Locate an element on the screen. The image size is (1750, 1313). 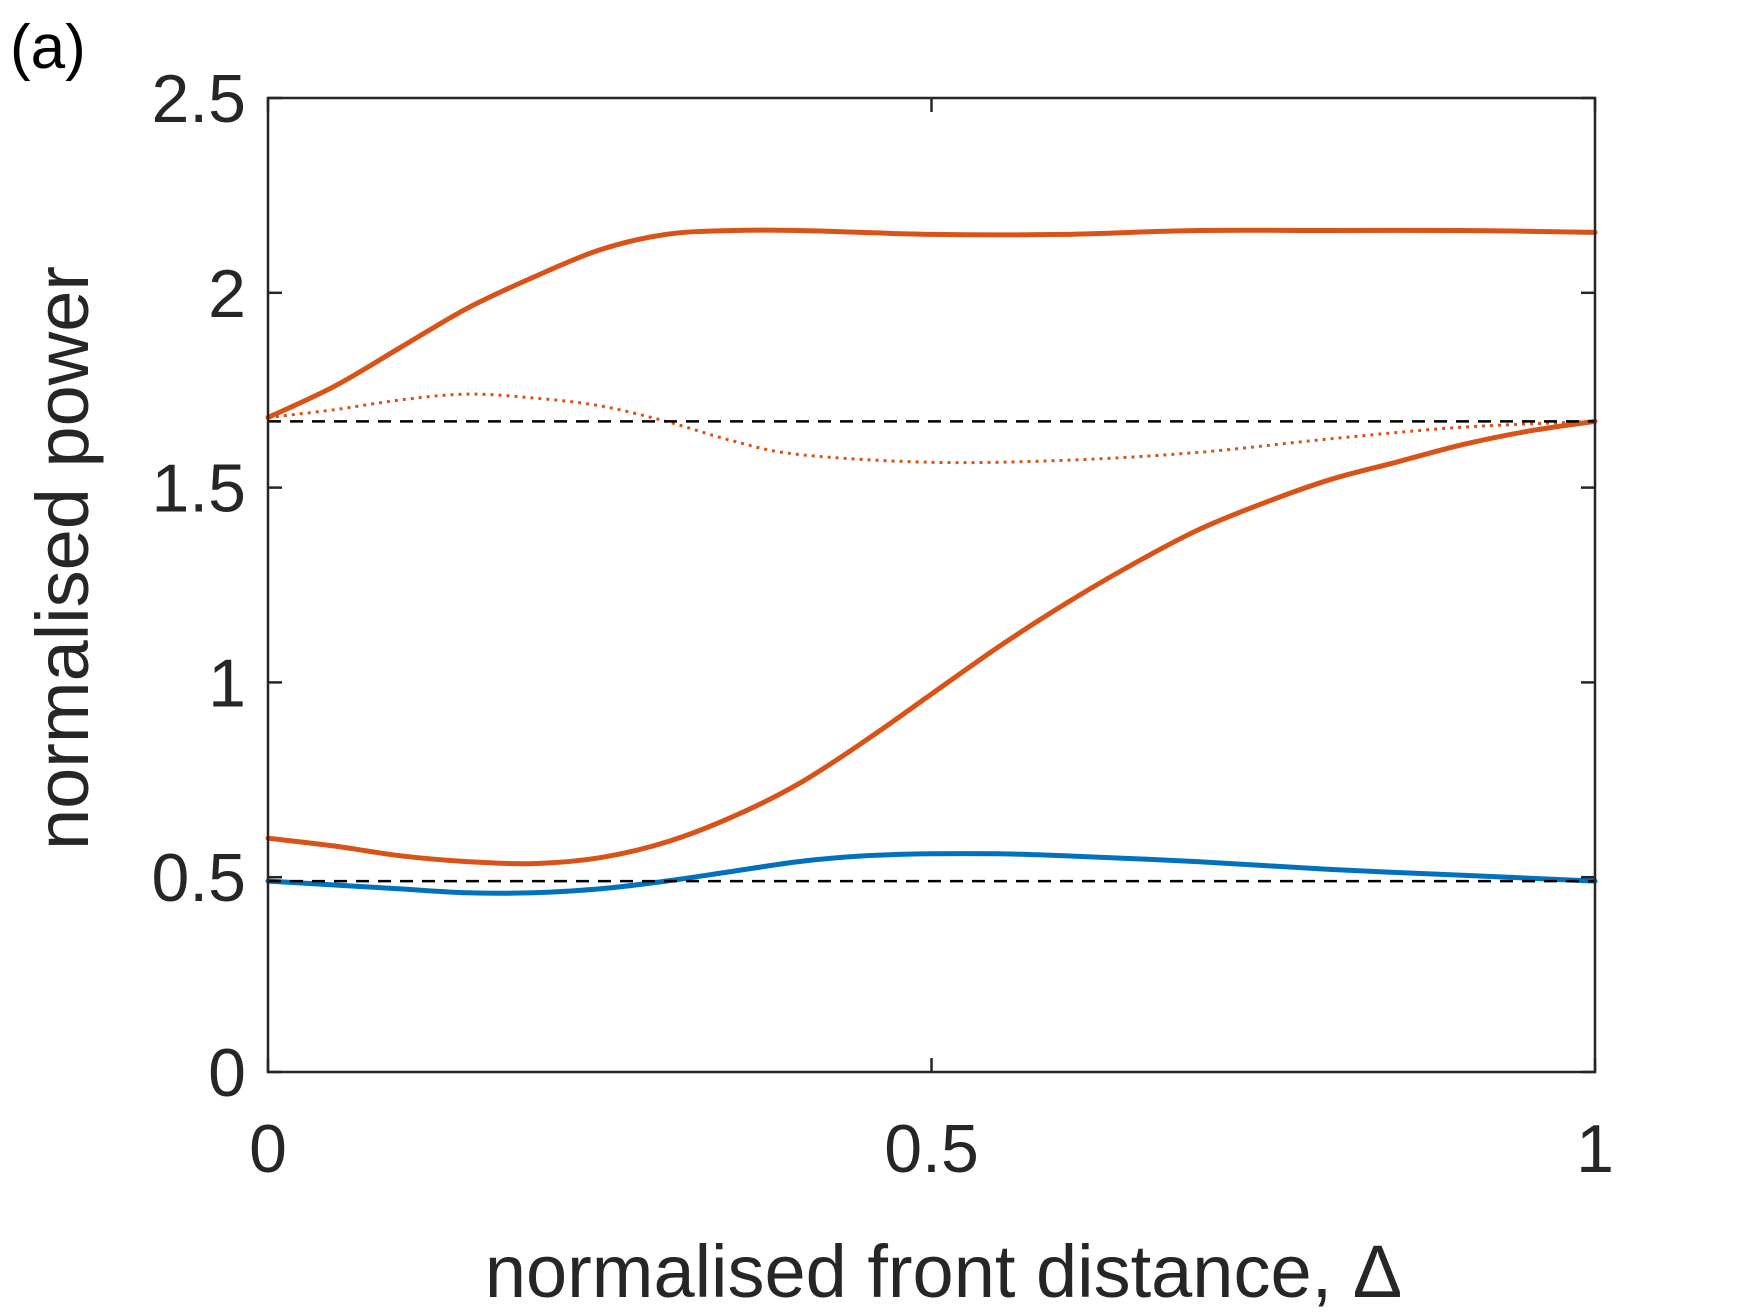
y-tick-label: 0 is located at coordinates (227, 1073).